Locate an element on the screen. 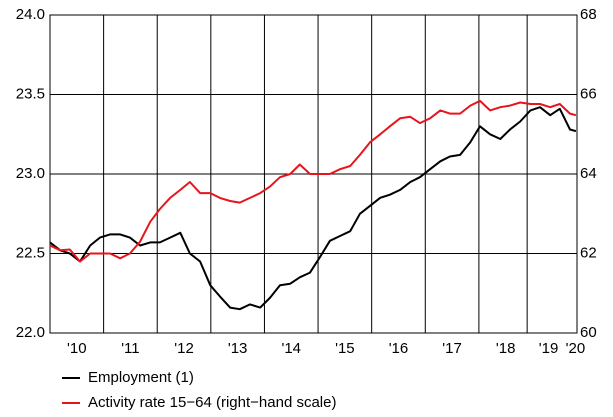 The height and width of the screenshot is (417, 613). x-tick-label: '15 is located at coordinates (345, 348).